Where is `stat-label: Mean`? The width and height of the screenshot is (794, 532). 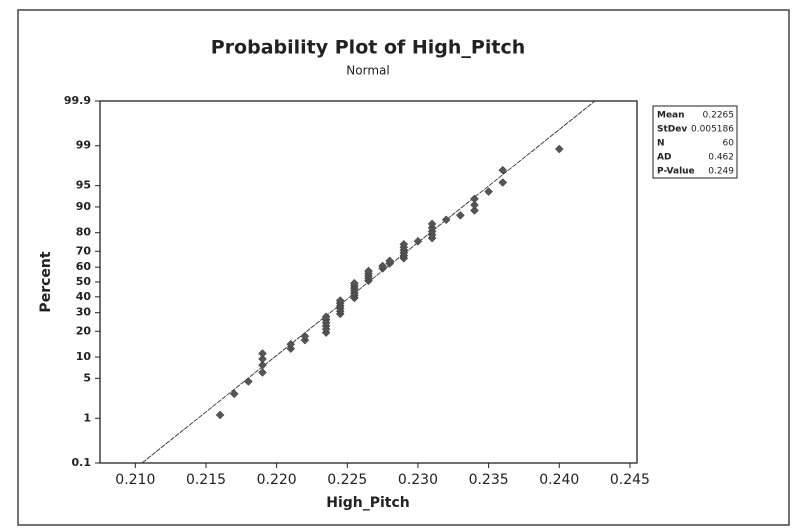 stat-label: Mean is located at coordinates (671, 116).